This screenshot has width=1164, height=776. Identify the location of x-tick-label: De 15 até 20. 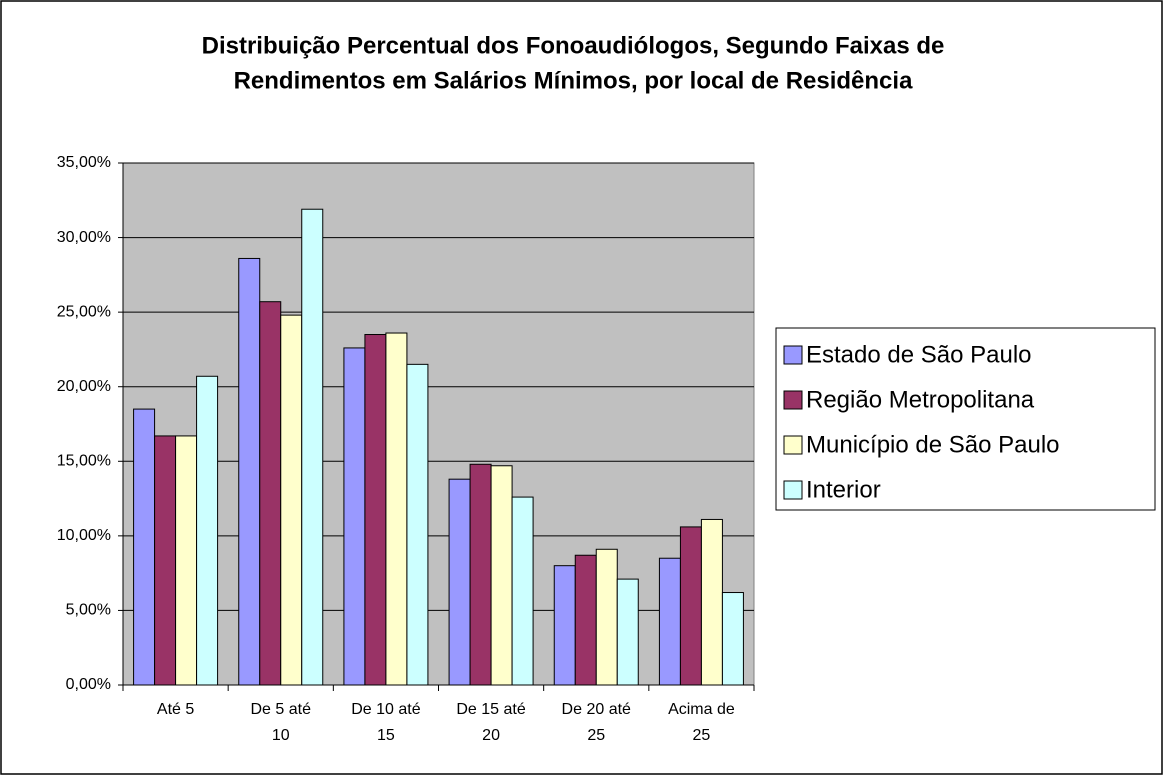
(490, 722).